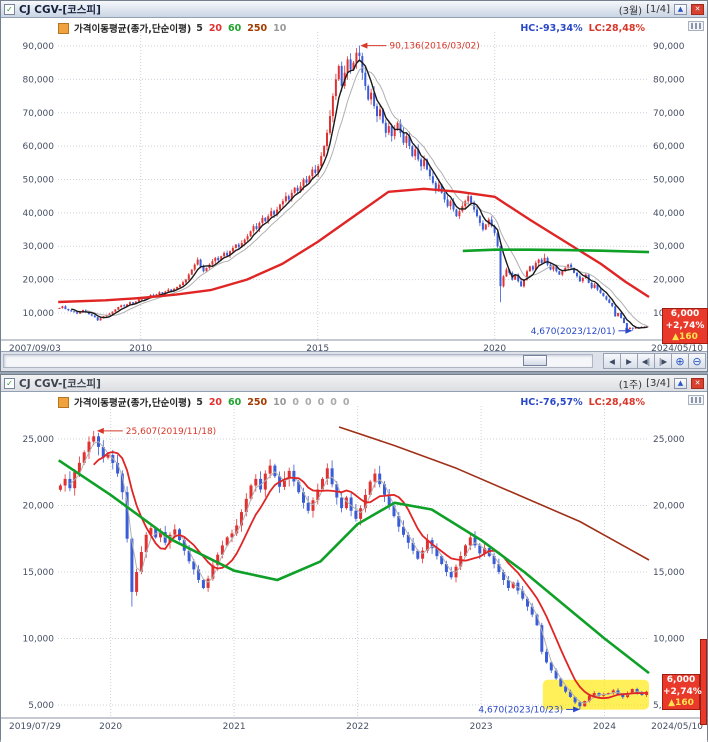 This screenshot has width=708, height=742. I want to click on page-indicator: [1/4], so click(658, 9).